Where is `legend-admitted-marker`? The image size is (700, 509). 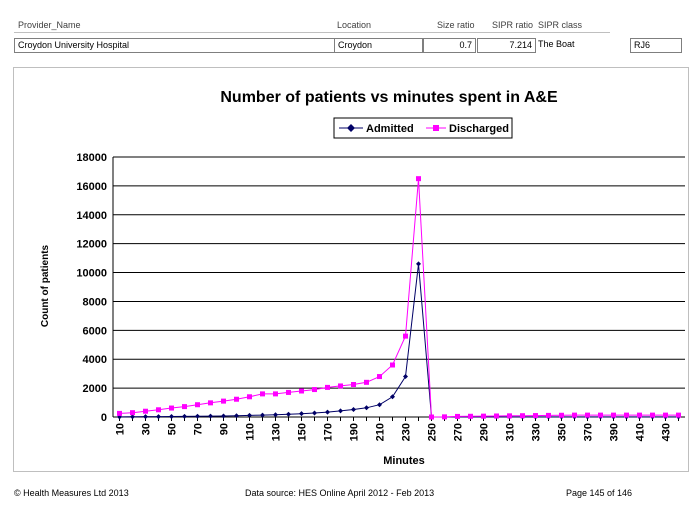
legend-admitted-marker is located at coordinates (351, 128).